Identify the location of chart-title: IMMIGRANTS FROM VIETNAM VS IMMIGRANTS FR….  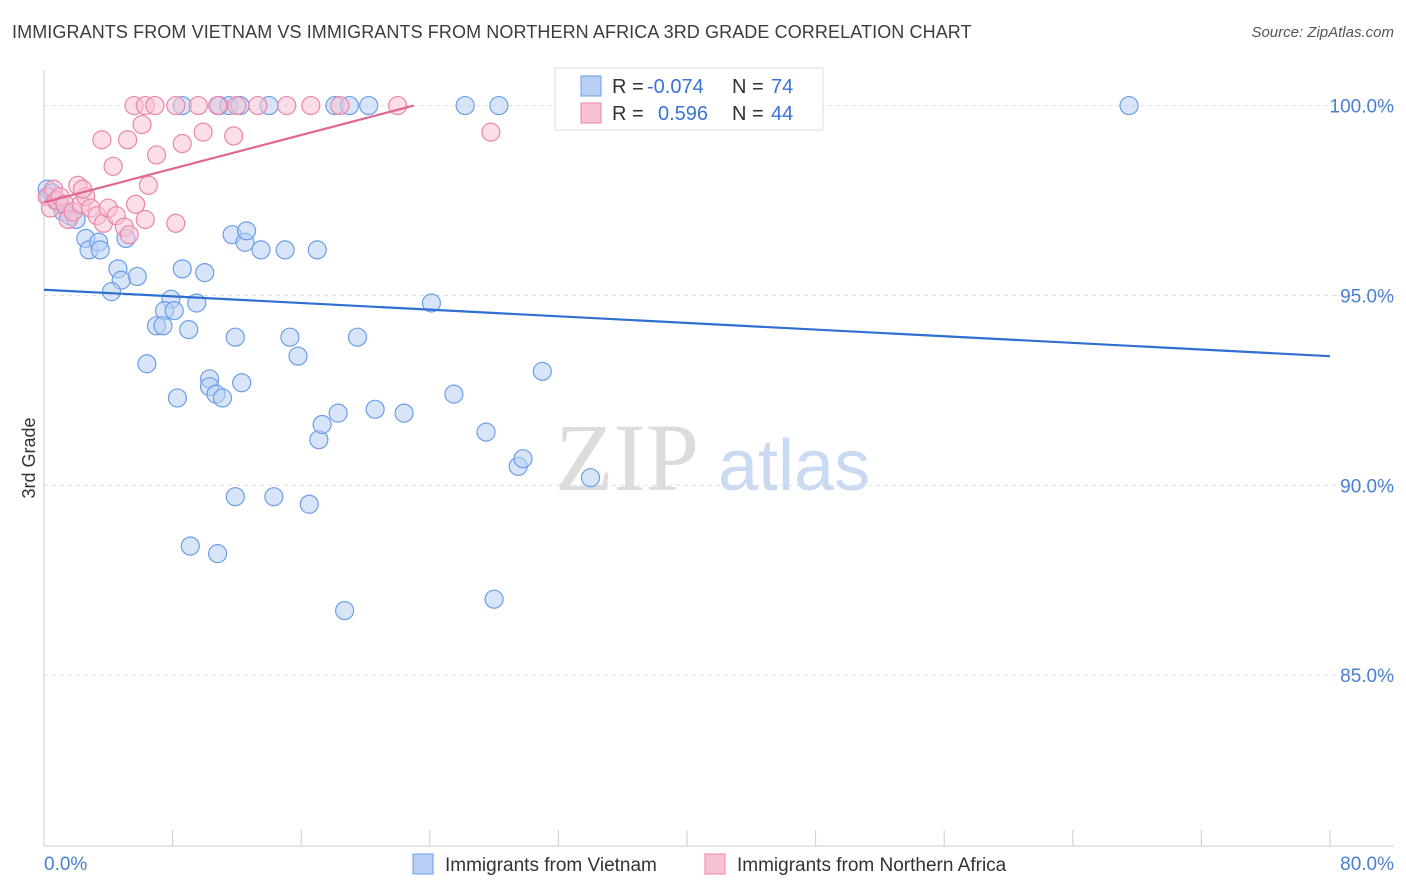
(492, 32).